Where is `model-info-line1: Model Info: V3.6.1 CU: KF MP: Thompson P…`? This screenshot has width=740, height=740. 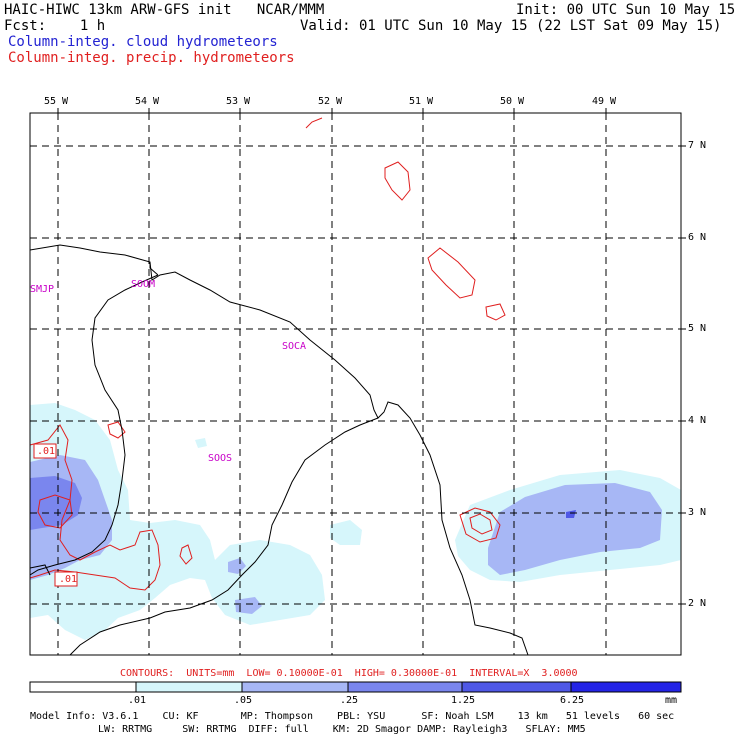 model-info-line1: Model Info: V3.6.1 CU: KF MP: Thompson P… is located at coordinates (352, 716).